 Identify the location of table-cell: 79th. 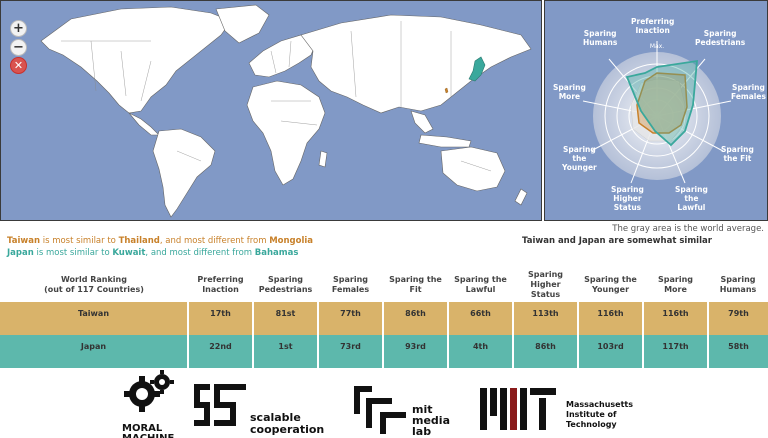
(737, 318).